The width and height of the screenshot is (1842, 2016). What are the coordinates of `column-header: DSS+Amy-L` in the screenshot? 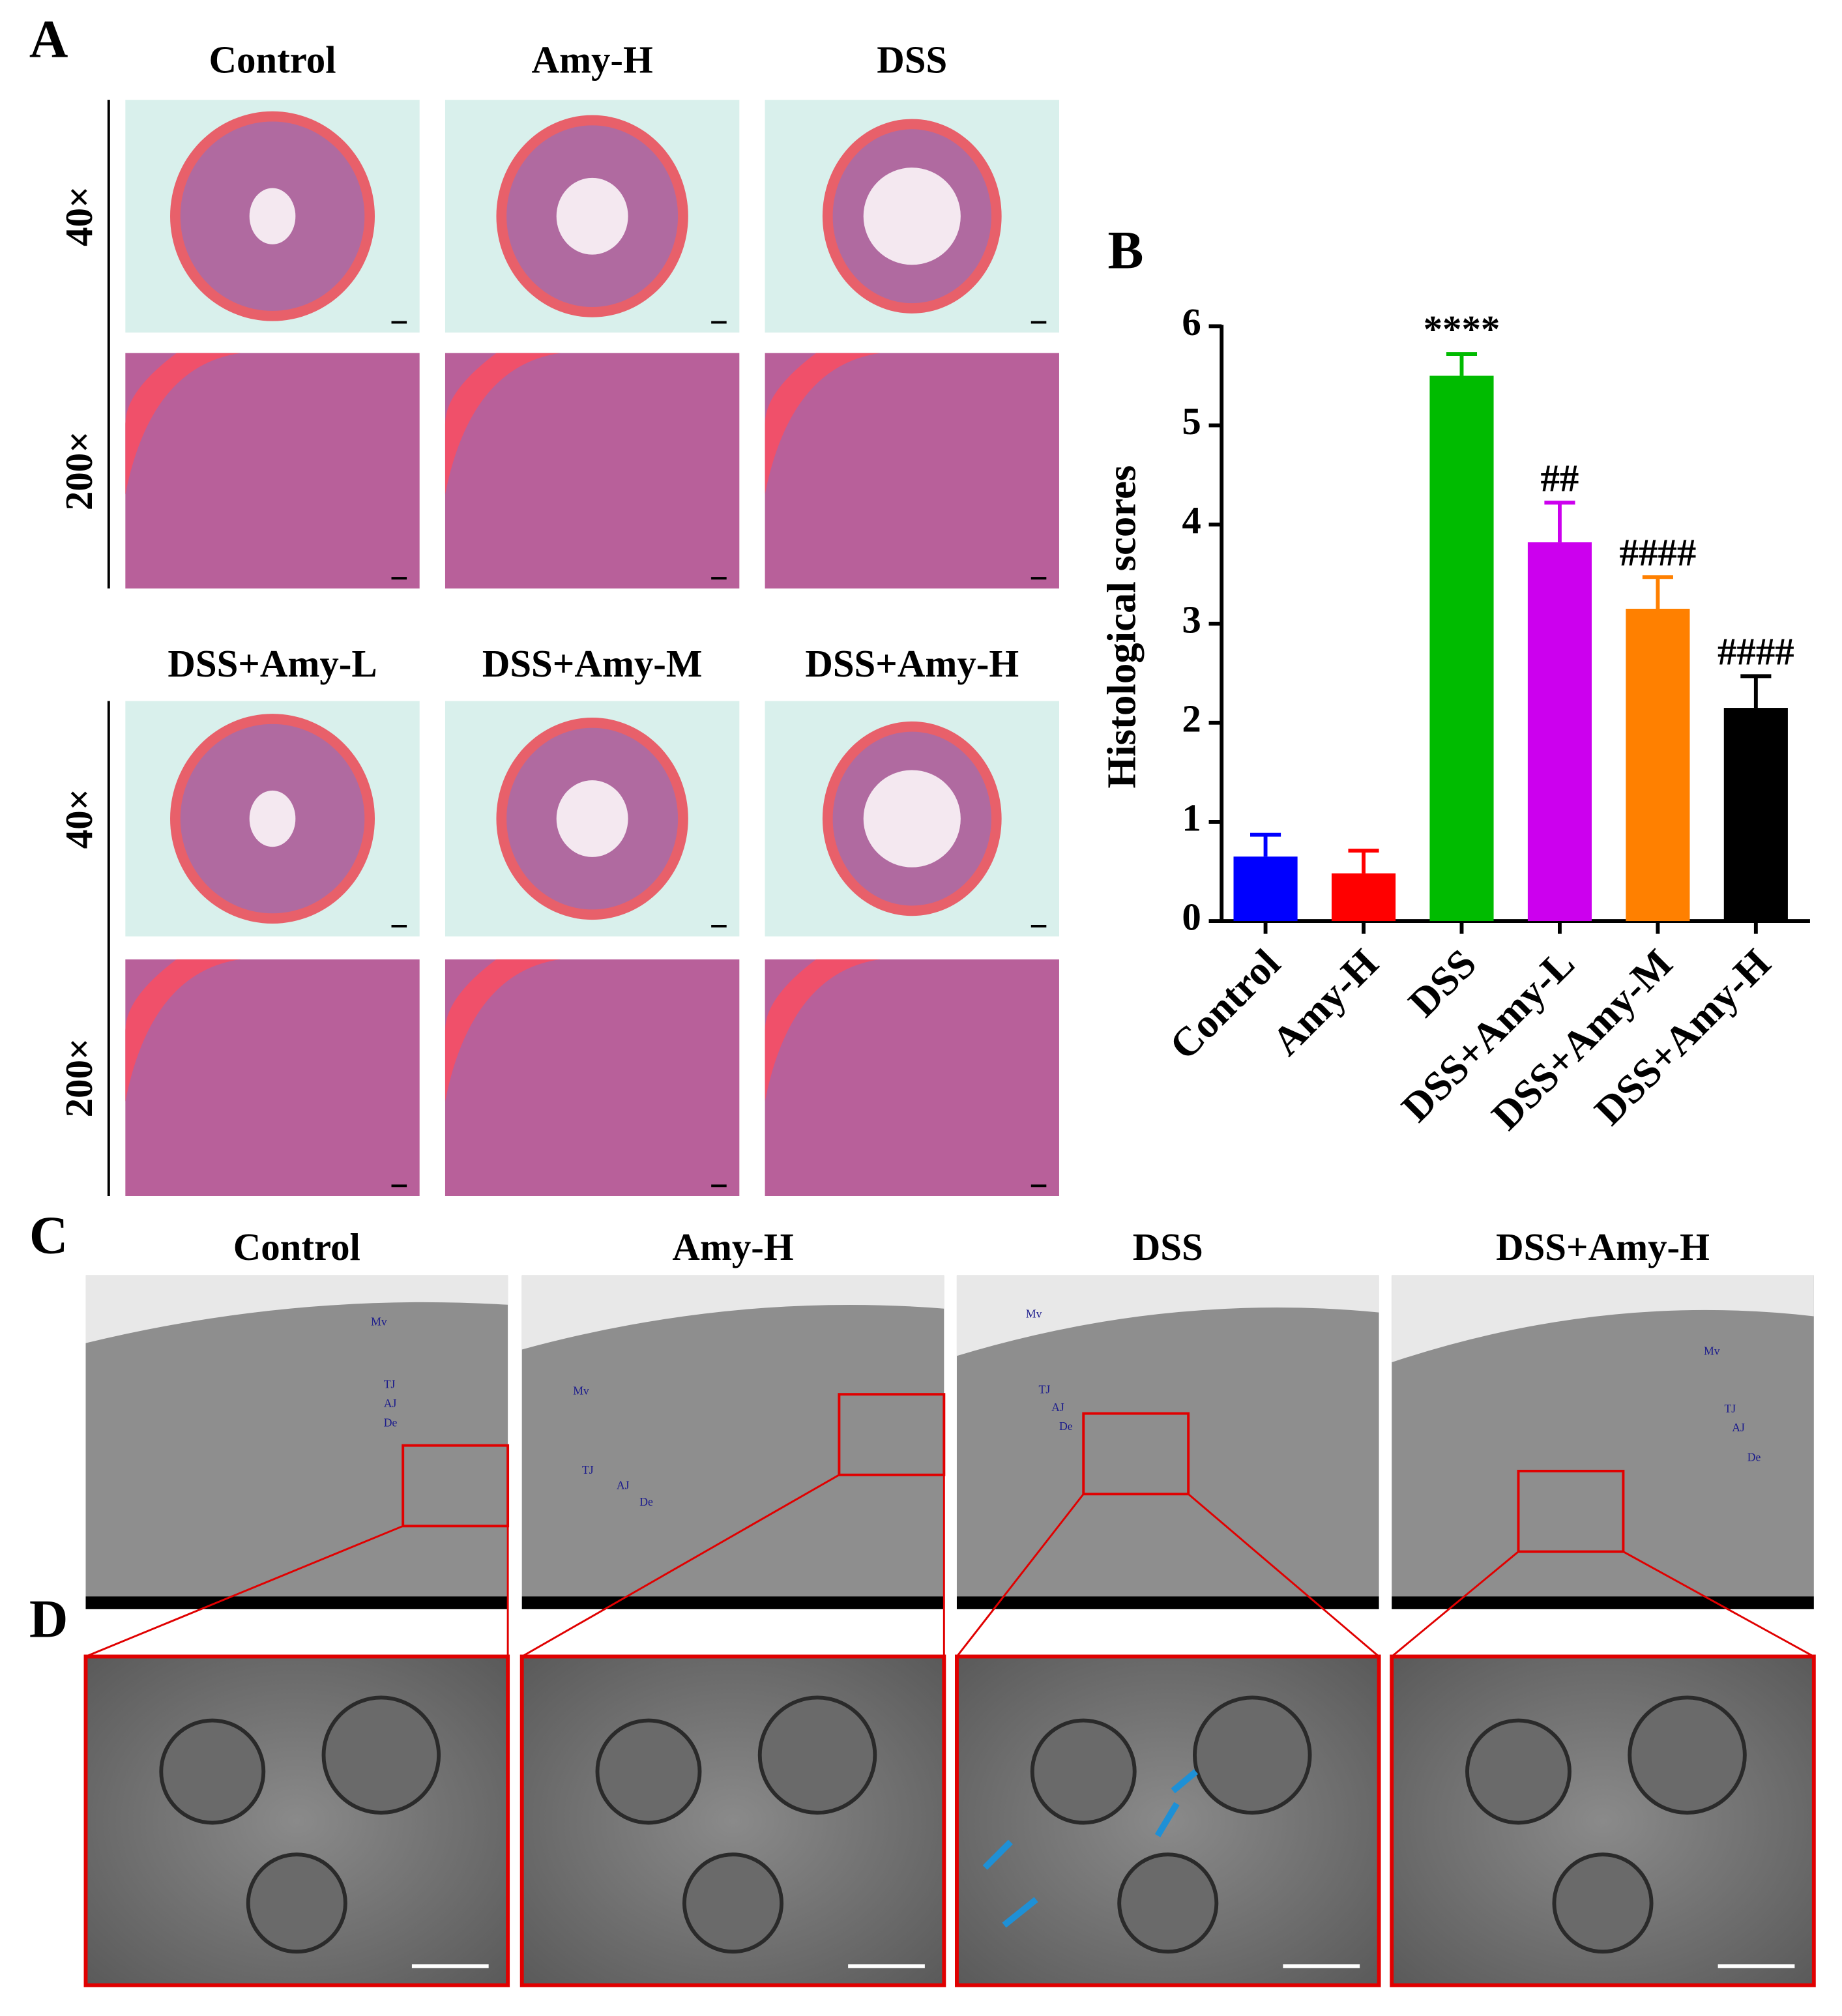 It's located at (272, 664).